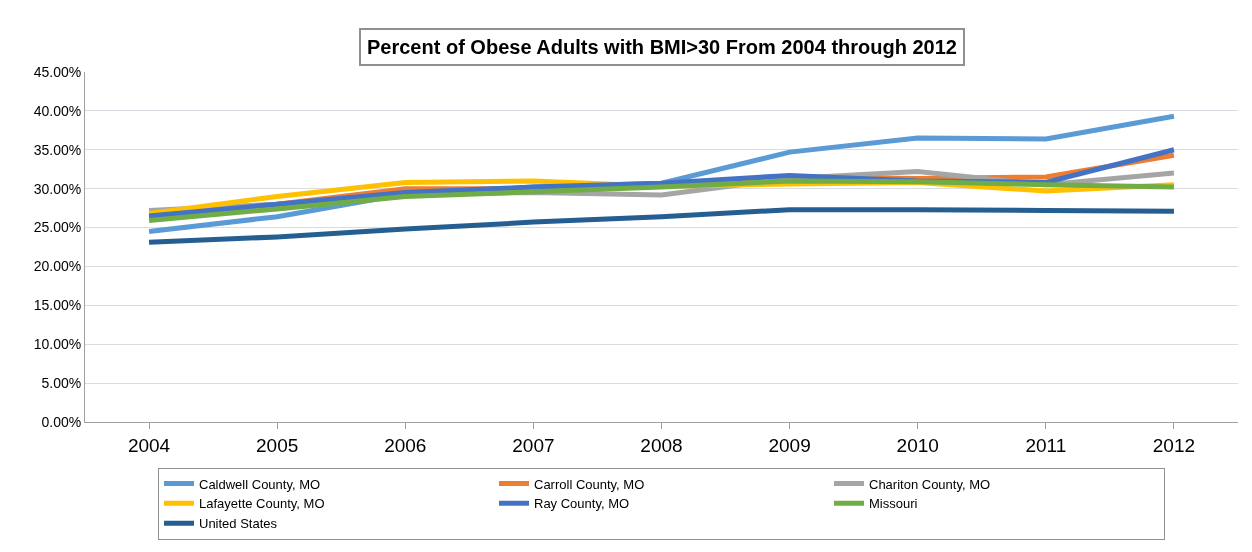 This screenshot has width=1252, height=552. What do you see at coordinates (238, 524) in the screenshot?
I see `legend-label: United States` at bounding box center [238, 524].